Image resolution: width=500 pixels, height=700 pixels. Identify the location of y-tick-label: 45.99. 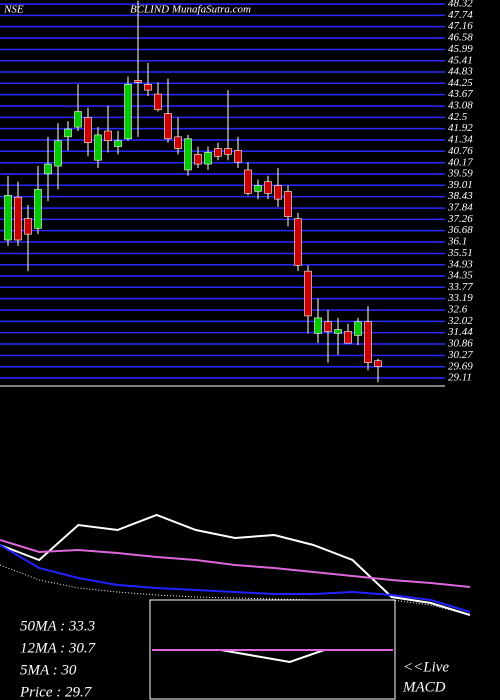
(460, 49).